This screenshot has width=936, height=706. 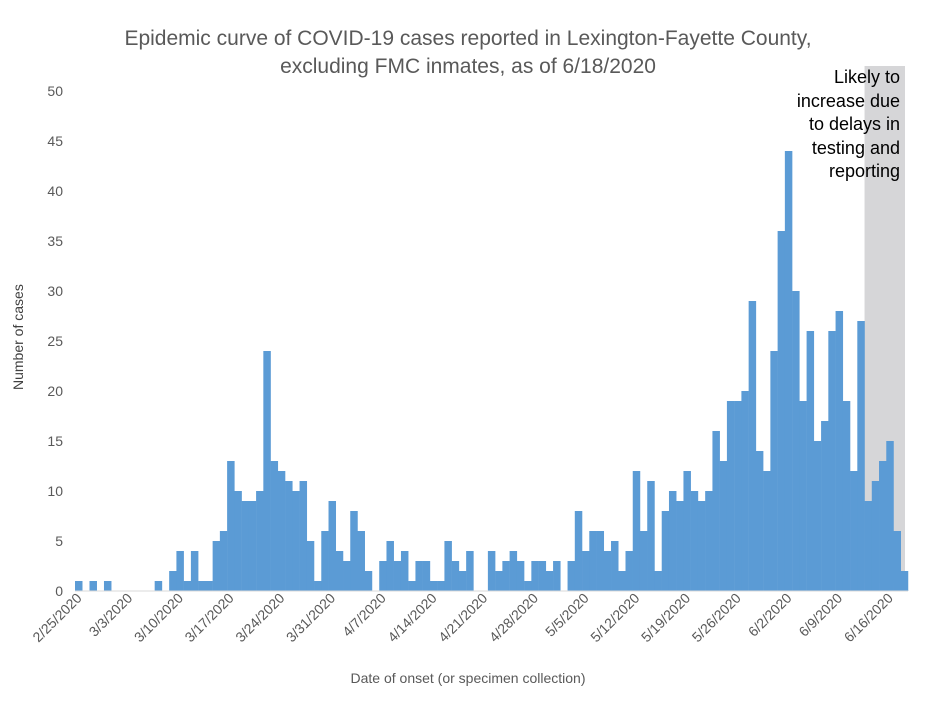 What do you see at coordinates (567, 615) in the screenshot?
I see `x-tick-label: 5/5/2020` at bounding box center [567, 615].